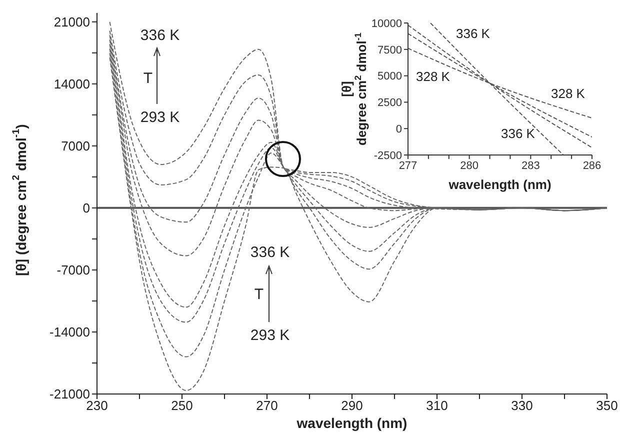 The height and width of the screenshot is (438, 620). I want to click on y-tick-label: 2500, so click(390, 103).